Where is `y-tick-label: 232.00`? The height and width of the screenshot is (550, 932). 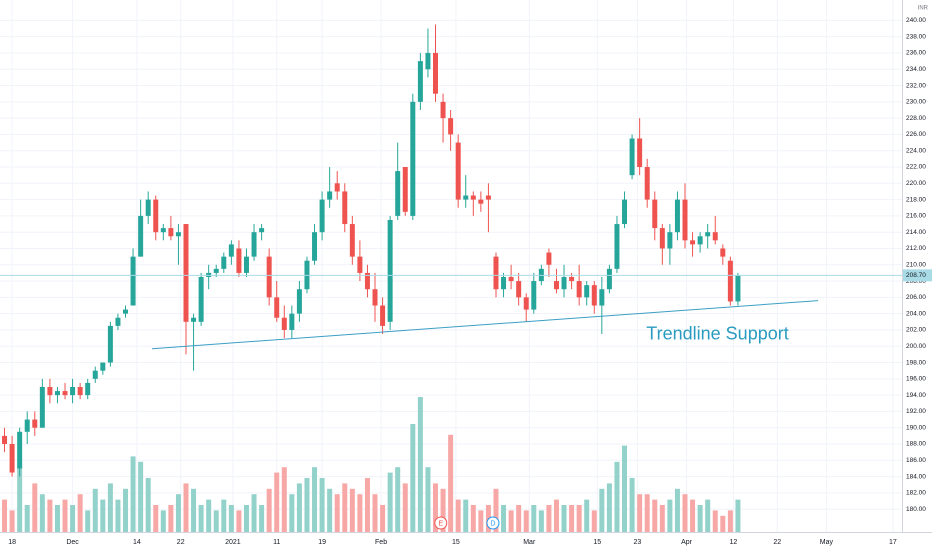
y-tick-label: 232.00 is located at coordinates (916, 85).